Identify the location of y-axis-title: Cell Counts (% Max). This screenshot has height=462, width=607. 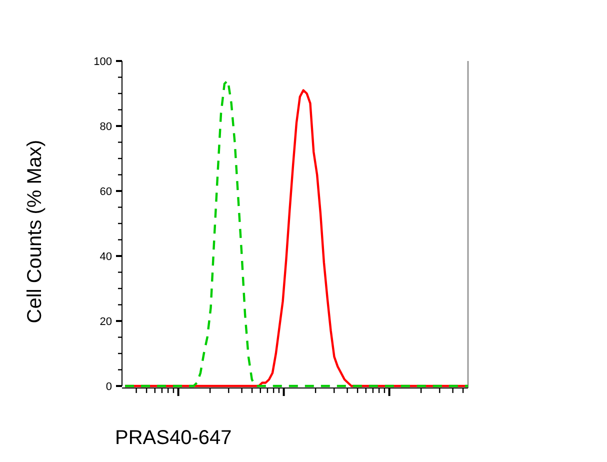
(35, 232).